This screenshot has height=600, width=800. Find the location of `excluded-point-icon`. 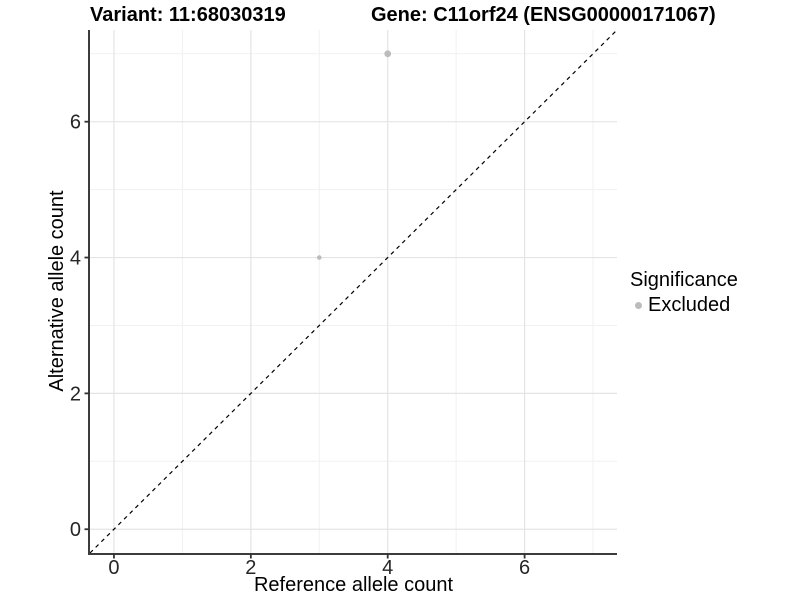

excluded-point-icon is located at coordinates (638, 305).